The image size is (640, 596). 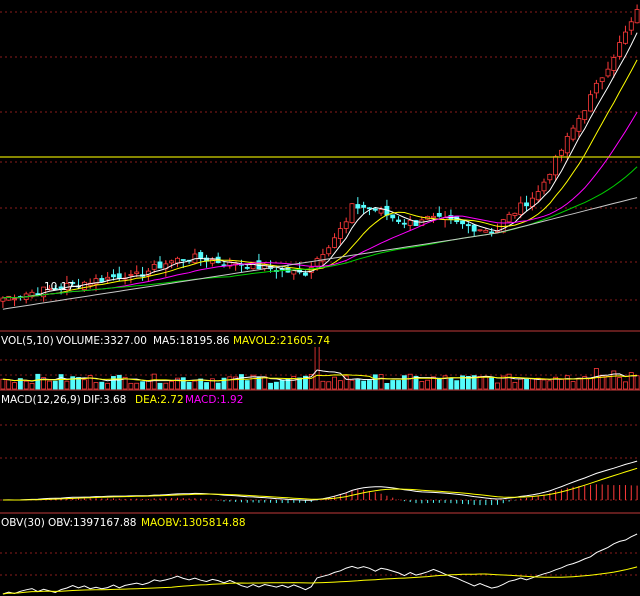 I want to click on macd-macd-value: MACD:1.92, so click(x=214, y=400).